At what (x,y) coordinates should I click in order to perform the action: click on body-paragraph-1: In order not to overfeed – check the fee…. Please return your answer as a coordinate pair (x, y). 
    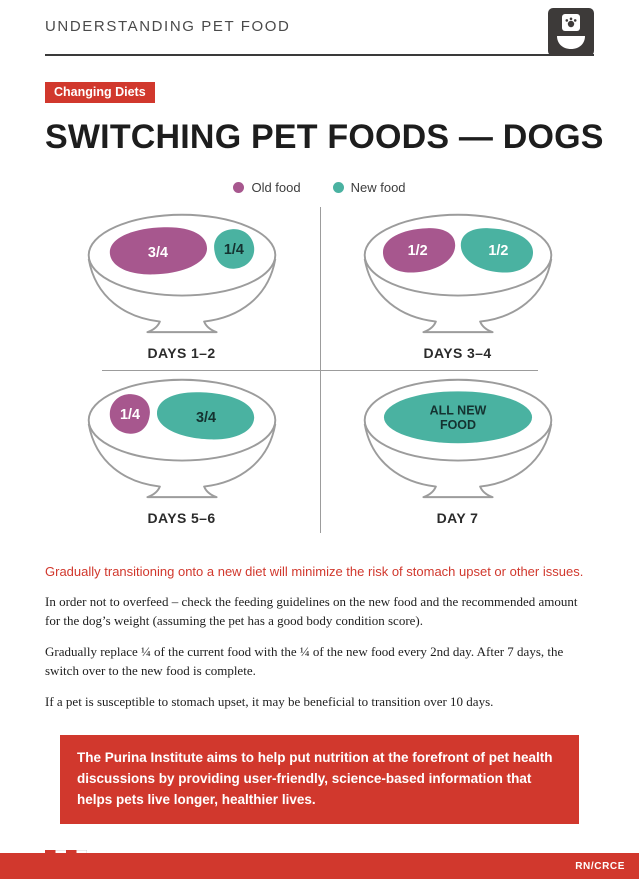
    Looking at the image, I should click on (311, 611).